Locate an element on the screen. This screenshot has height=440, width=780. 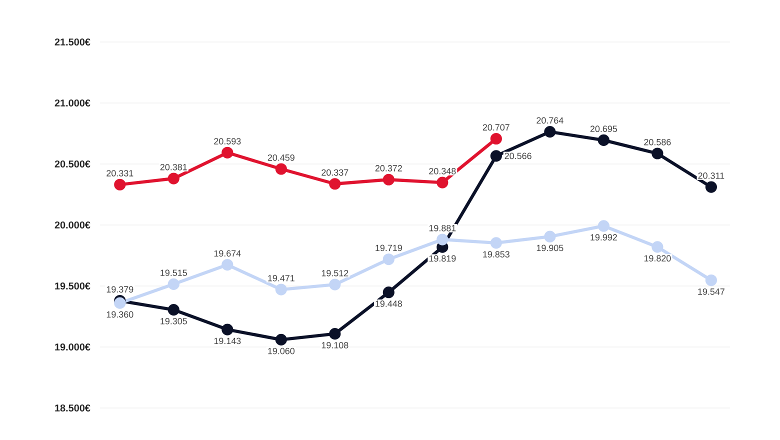
data-label: 19.905 is located at coordinates (550, 248).